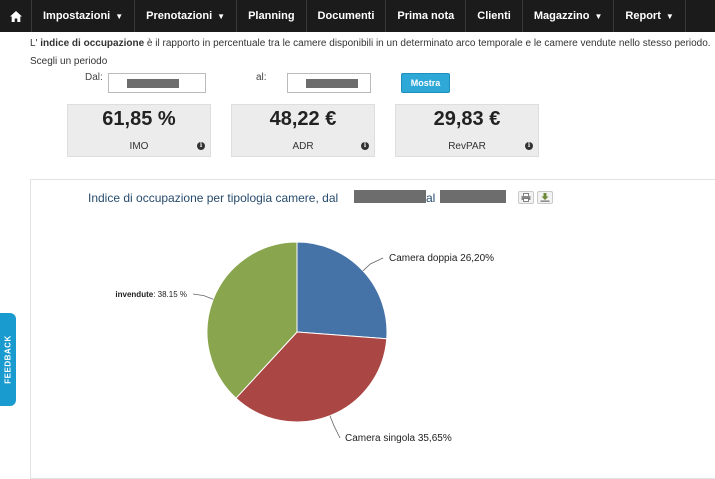 This screenshot has width=715, height=479. I want to click on download-icon, so click(545, 197).